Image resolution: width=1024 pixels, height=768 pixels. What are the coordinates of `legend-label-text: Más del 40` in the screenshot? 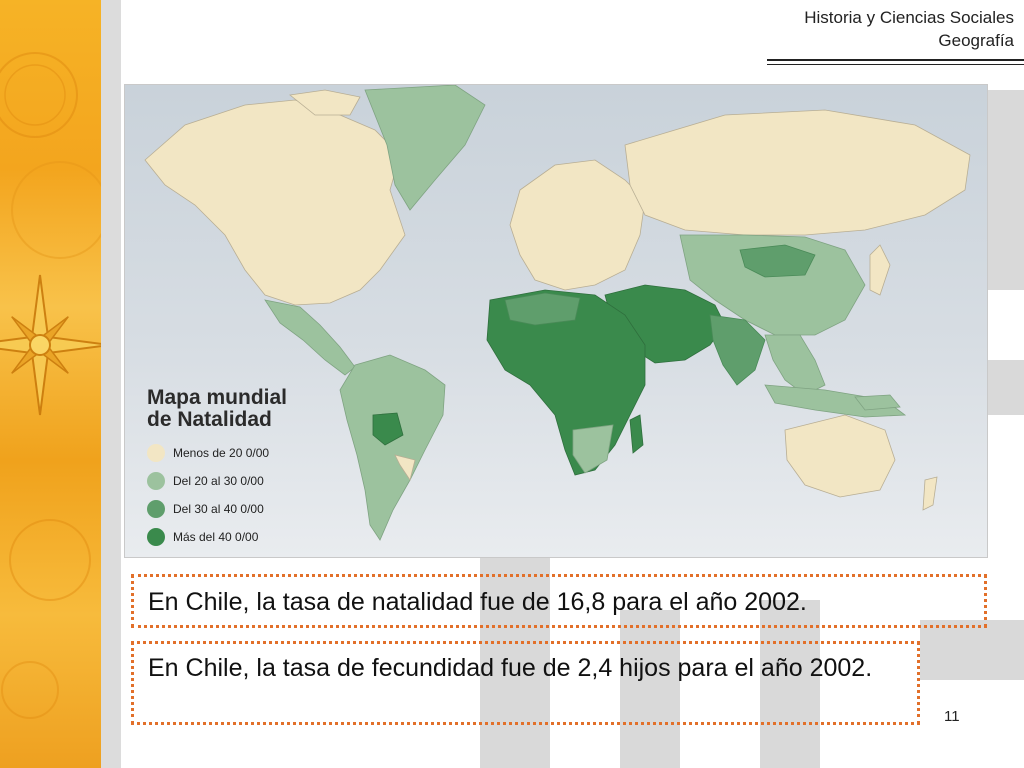 It's located at (204, 537).